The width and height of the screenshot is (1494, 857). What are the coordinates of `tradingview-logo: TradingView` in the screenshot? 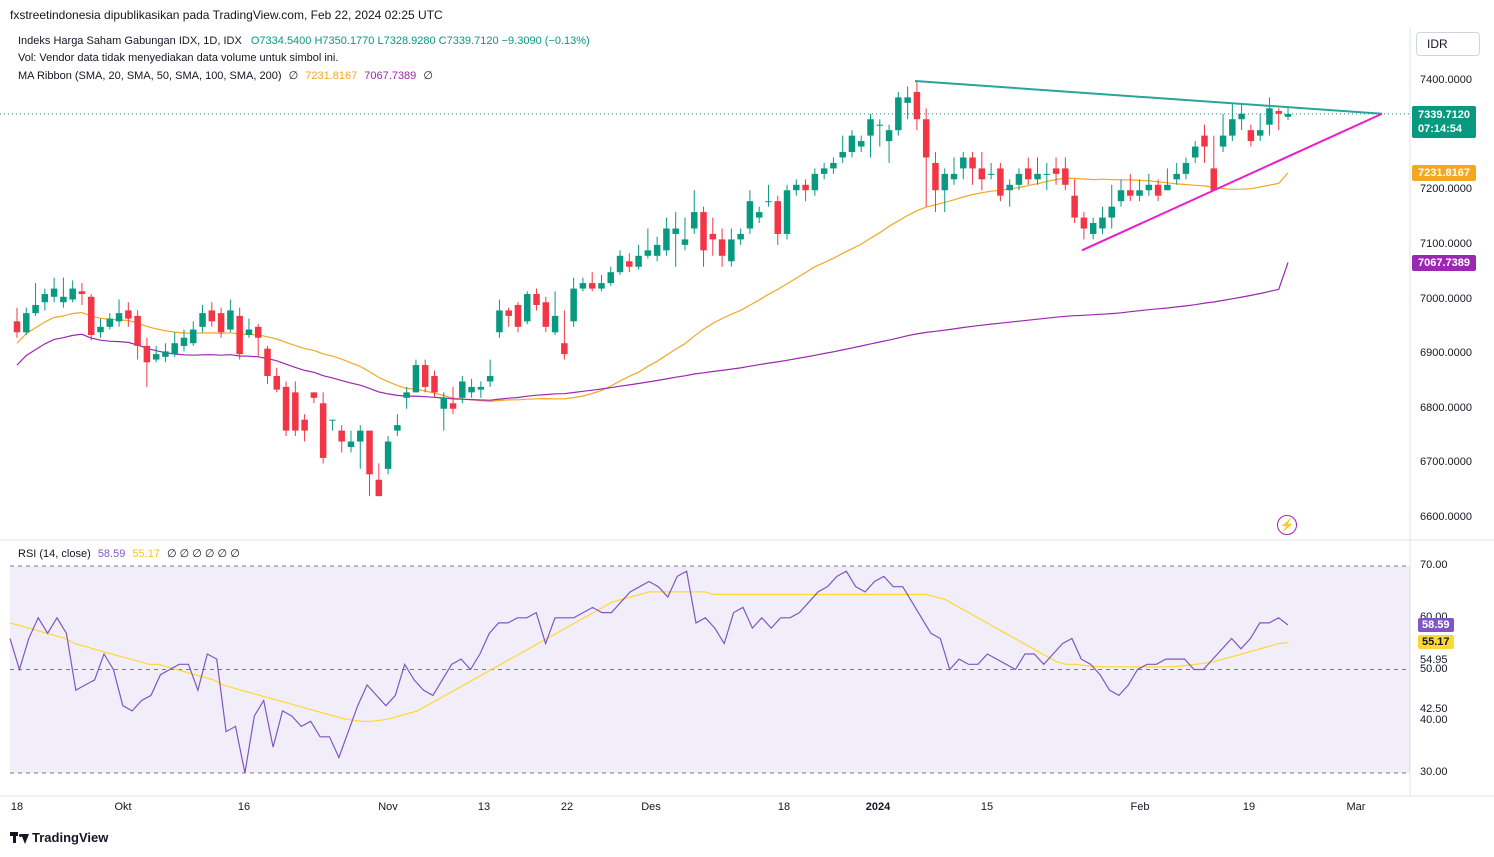 It's located at (59, 837).